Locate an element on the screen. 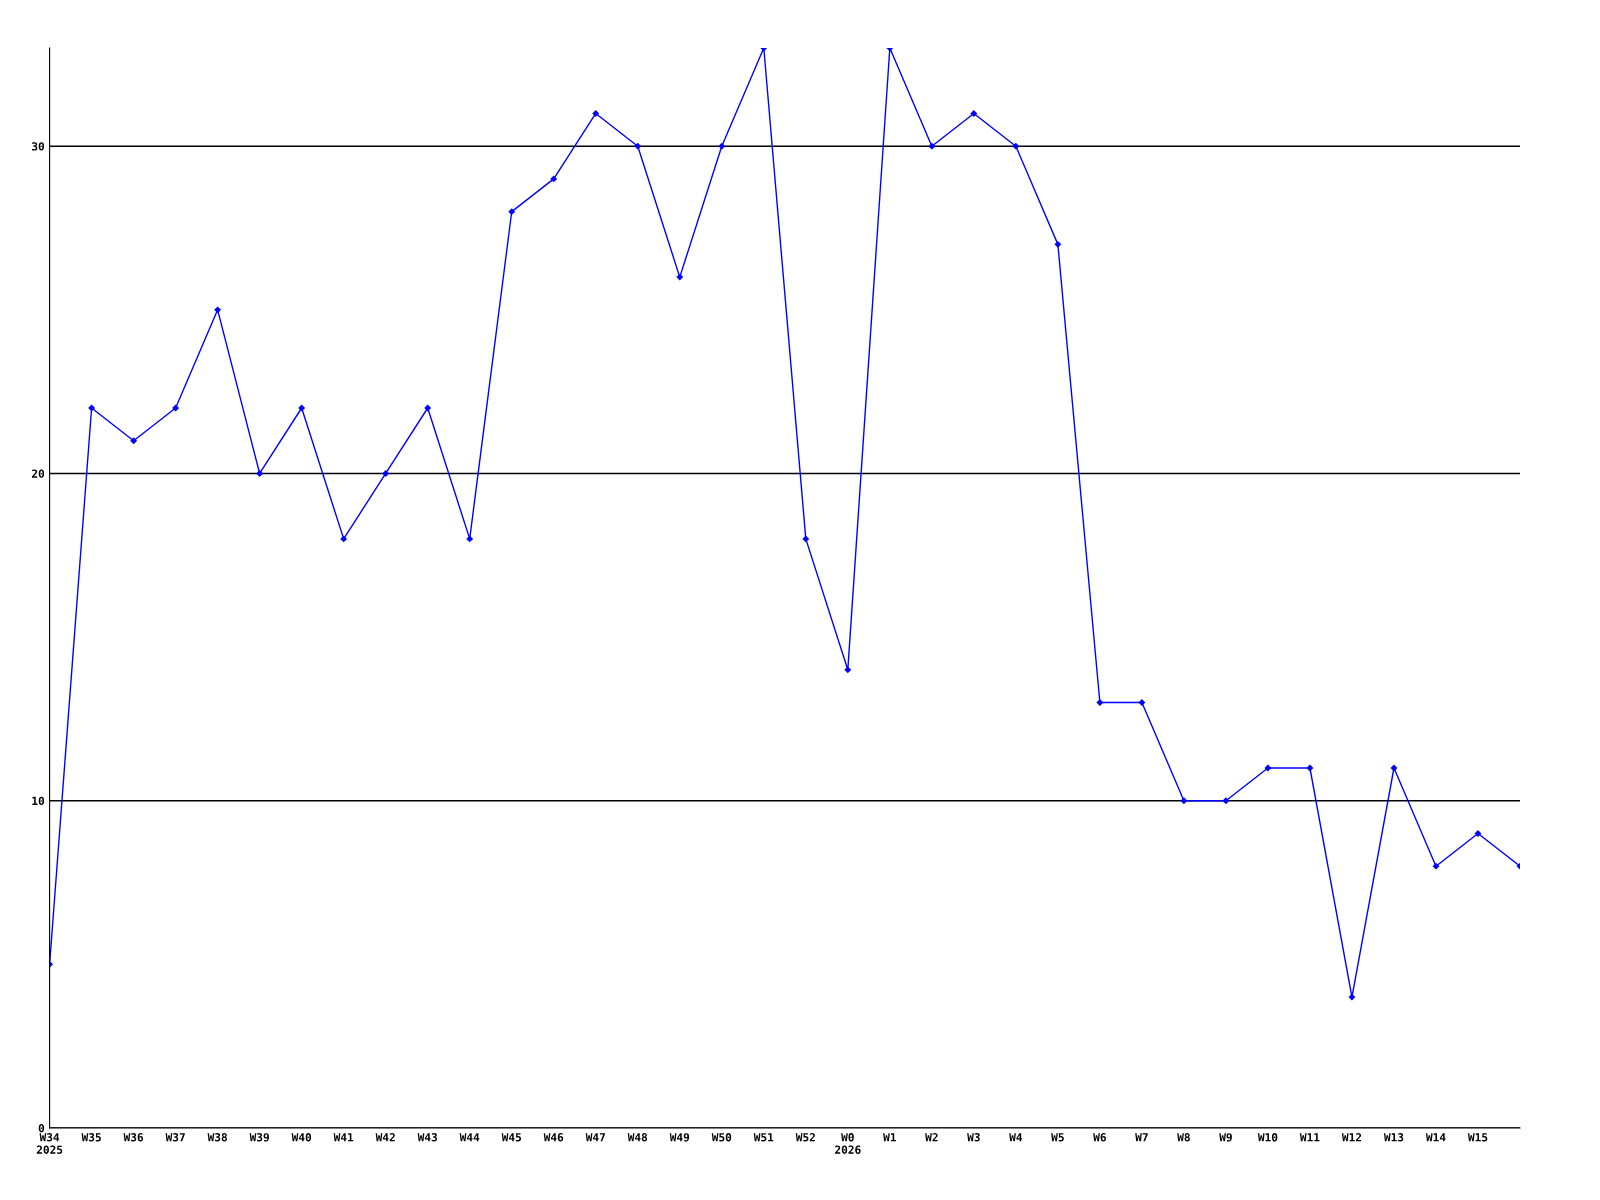 This screenshot has height=1200, width=1600. x-tick-label: W39 is located at coordinates (259, 1137).